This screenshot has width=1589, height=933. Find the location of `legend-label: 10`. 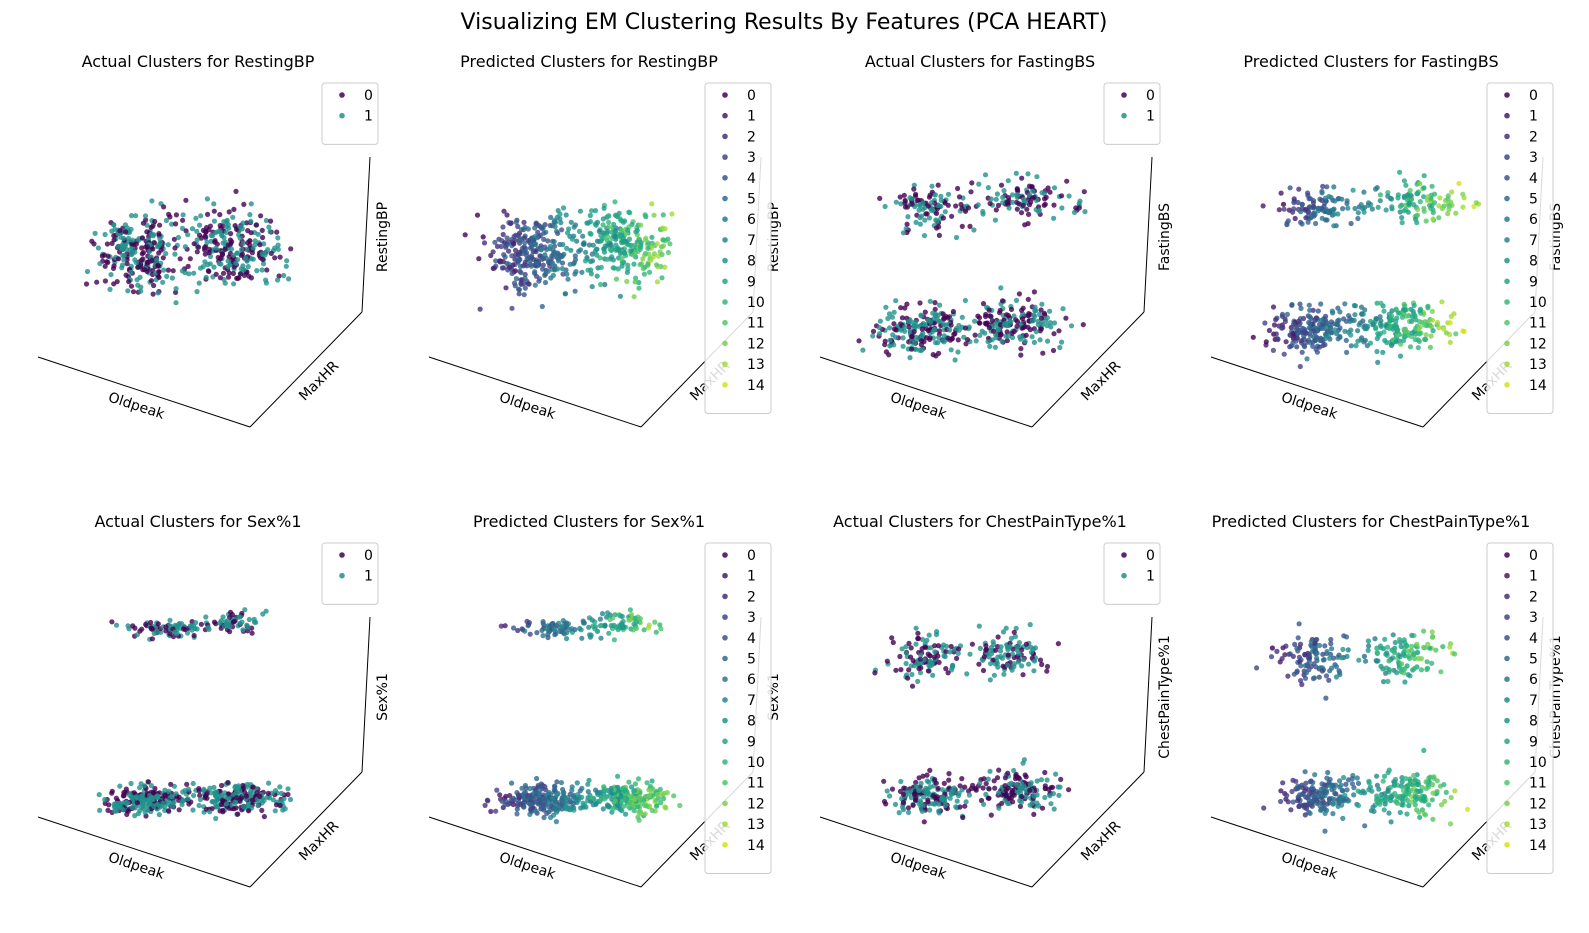

legend-label: 10 is located at coordinates (756, 303).